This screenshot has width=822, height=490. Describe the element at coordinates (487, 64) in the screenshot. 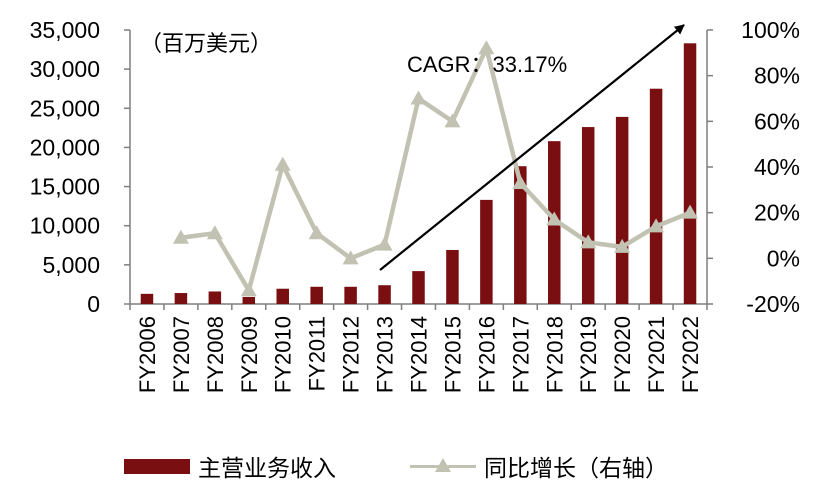

I see `cagr-annotation: CAGR：33.17%` at that location.